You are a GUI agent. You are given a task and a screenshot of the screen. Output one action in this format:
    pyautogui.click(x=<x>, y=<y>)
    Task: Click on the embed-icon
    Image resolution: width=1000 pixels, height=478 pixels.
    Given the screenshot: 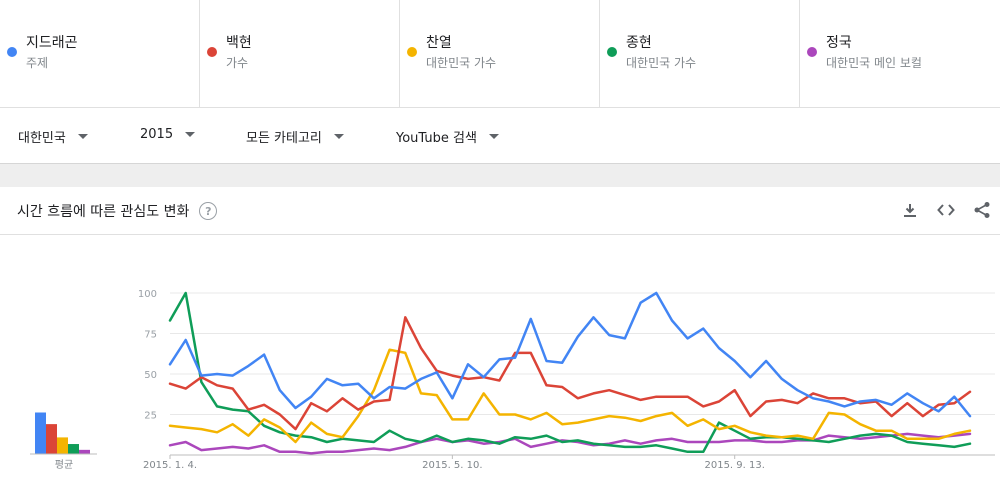 What is the action you would take?
    pyautogui.click(x=946, y=210)
    